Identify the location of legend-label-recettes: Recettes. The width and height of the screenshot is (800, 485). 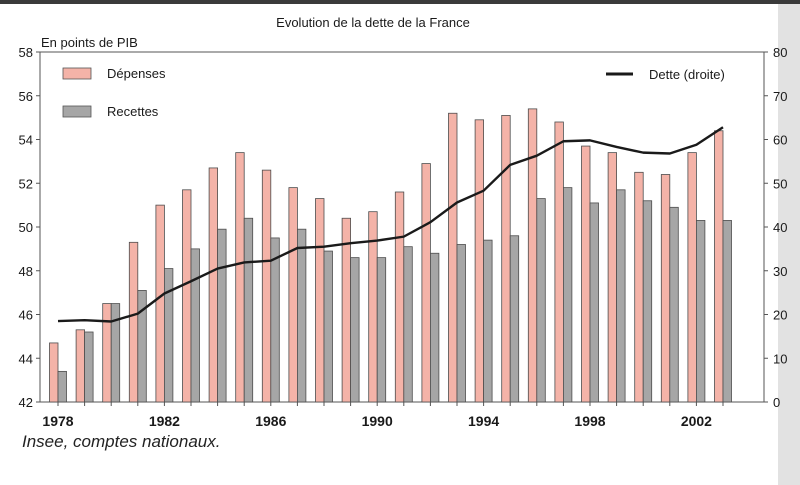
(133, 111).